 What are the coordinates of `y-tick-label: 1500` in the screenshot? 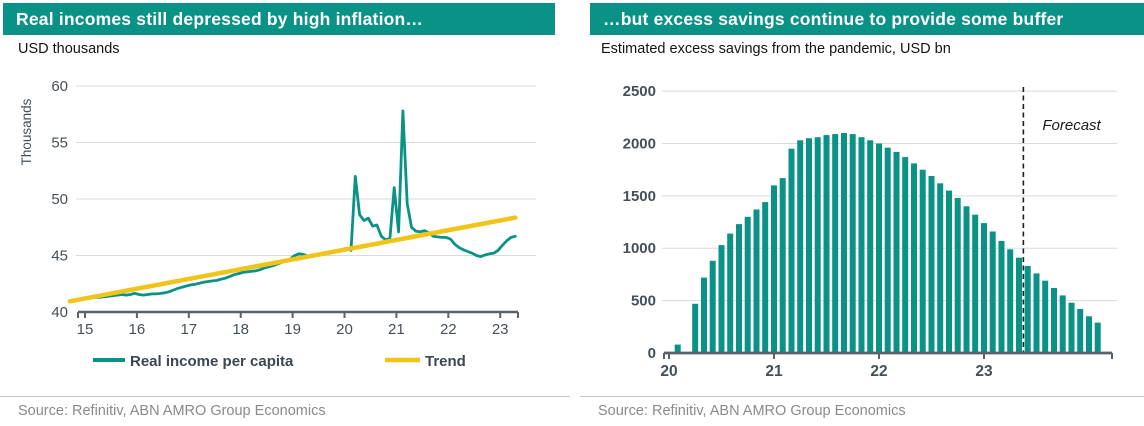 It's located at (639, 196).